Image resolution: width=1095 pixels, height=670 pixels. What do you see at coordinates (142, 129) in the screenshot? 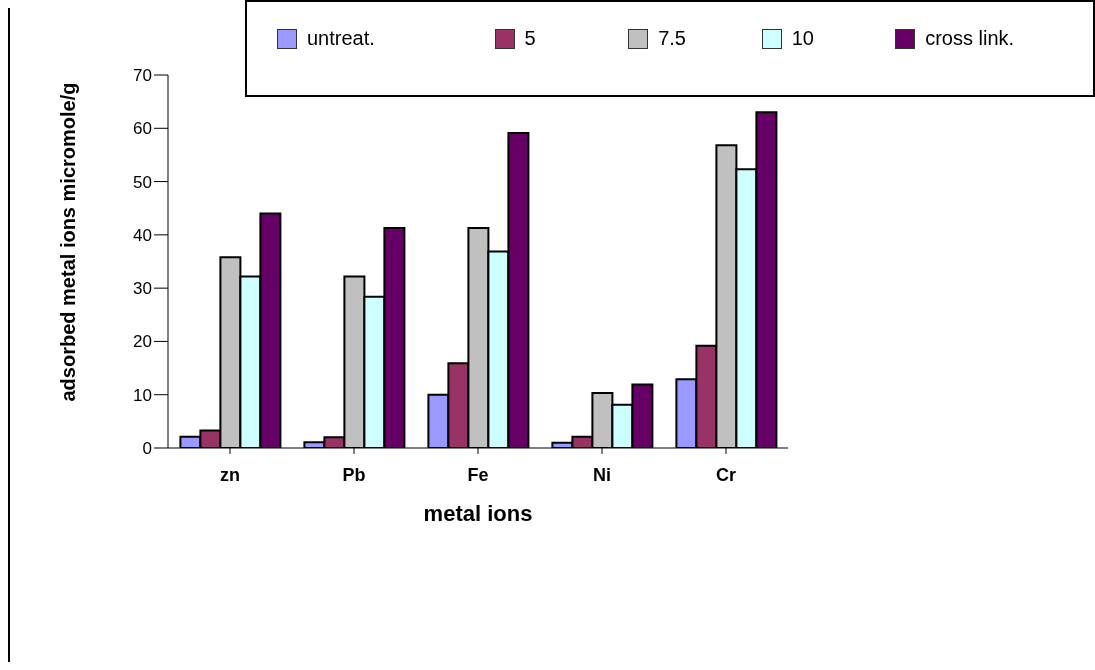
I see `y-tick-label: 60` at bounding box center [142, 129].